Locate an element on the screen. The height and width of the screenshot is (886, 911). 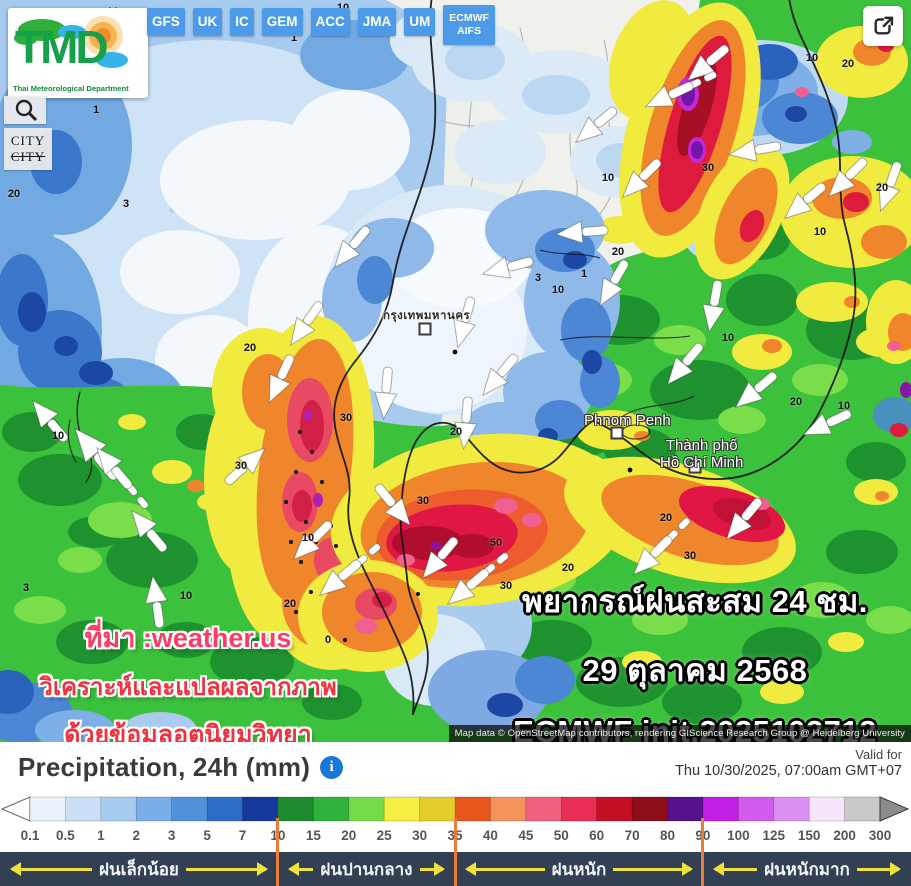
model-button-ic: IC is located at coordinates (242, 22).